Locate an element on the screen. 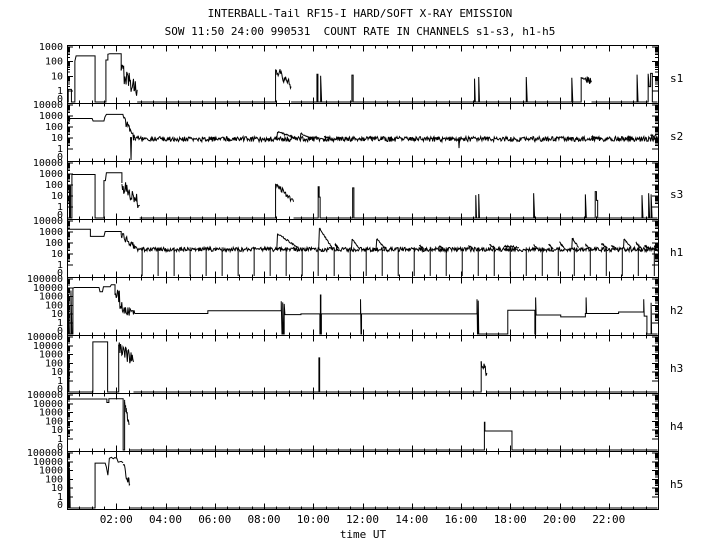 Image resolution: width=720 pixels, height=550 pixels. trace-h5 is located at coordinates (95, 482).